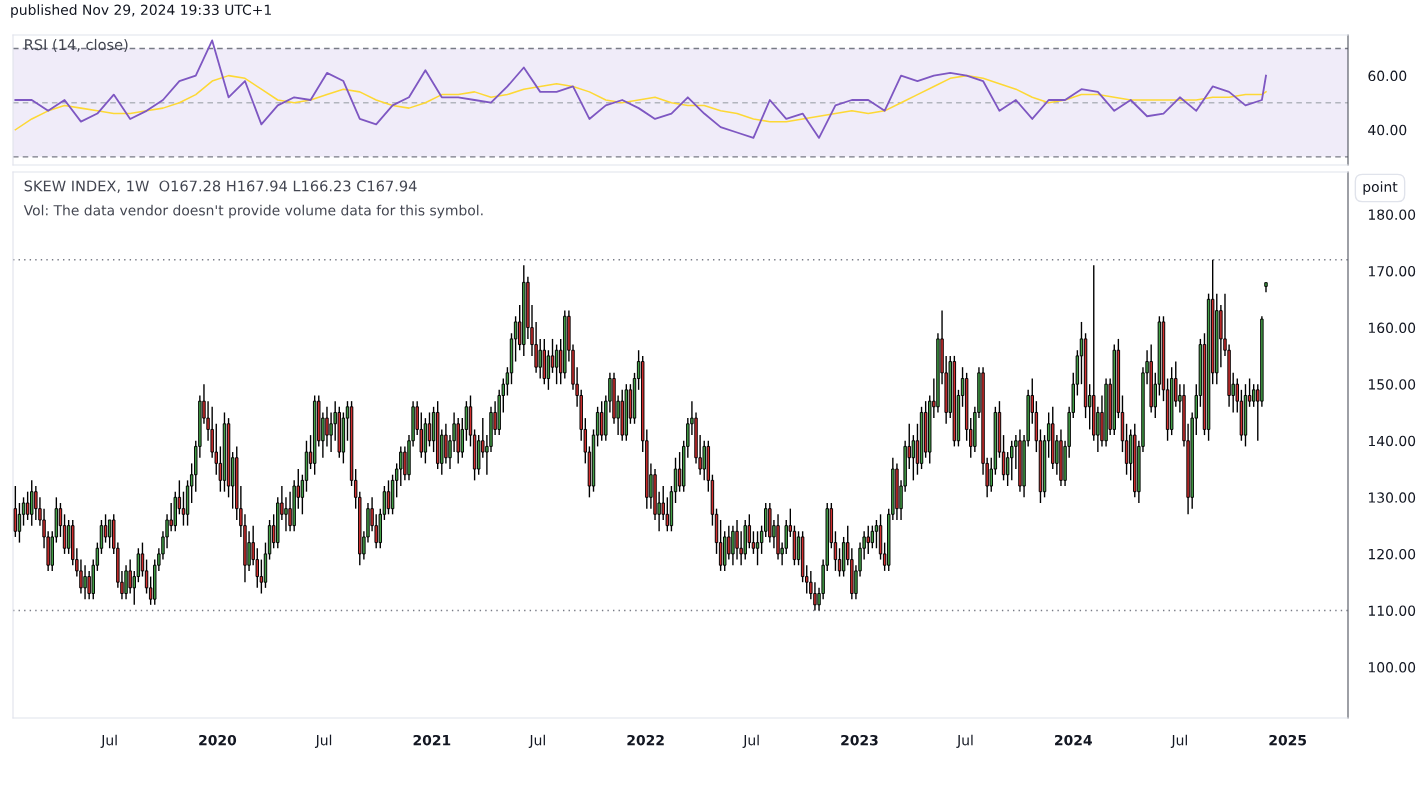  I want to click on y-tick-label: 120.00, so click(1392, 554).